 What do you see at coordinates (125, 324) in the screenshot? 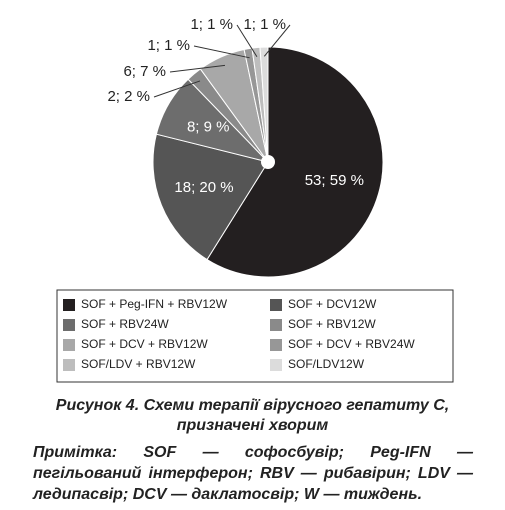
I see `legend-label: SOF + RBV24W` at bounding box center [125, 324].